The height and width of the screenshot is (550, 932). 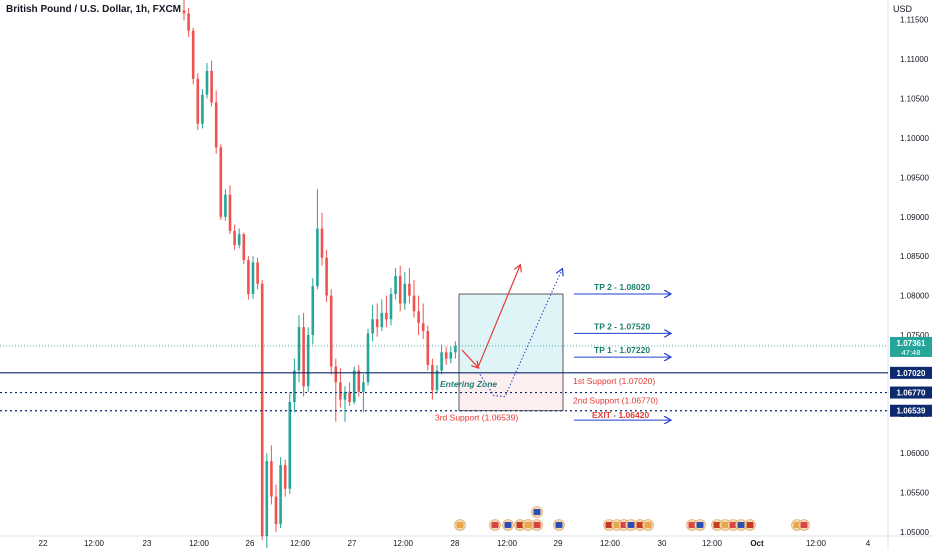 I want to click on x-tick-label: 4, so click(x=868, y=543).